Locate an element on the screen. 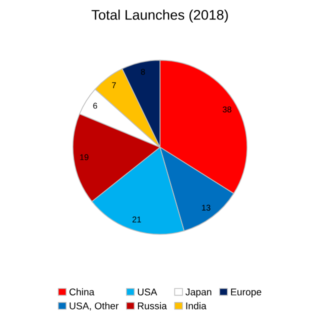 Image resolution: width=320 pixels, height=320 pixels. legend-label: Japan is located at coordinates (199, 293).